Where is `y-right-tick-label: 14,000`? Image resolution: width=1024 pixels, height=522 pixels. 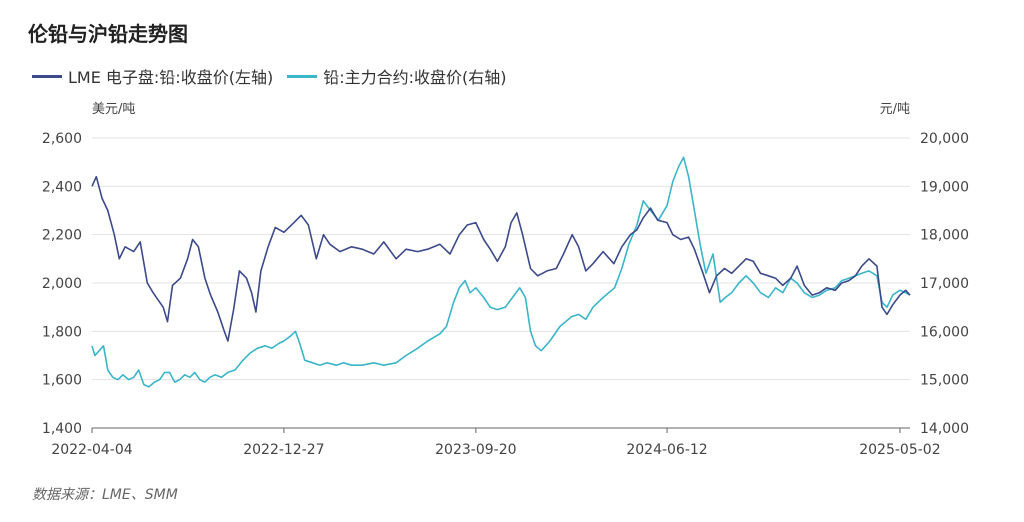 y-right-tick-label: 14,000 is located at coordinates (944, 429).